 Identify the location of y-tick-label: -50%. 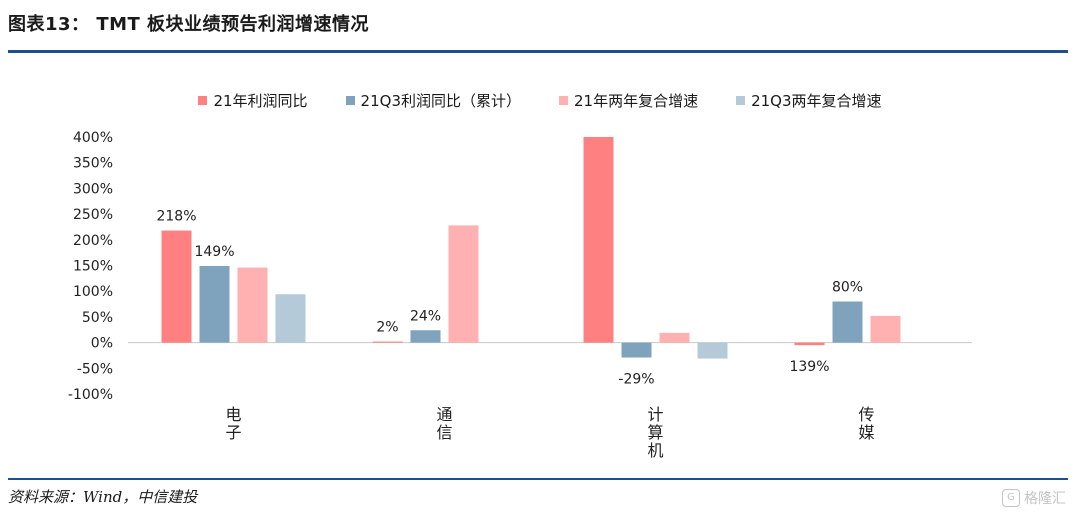
(95, 369).